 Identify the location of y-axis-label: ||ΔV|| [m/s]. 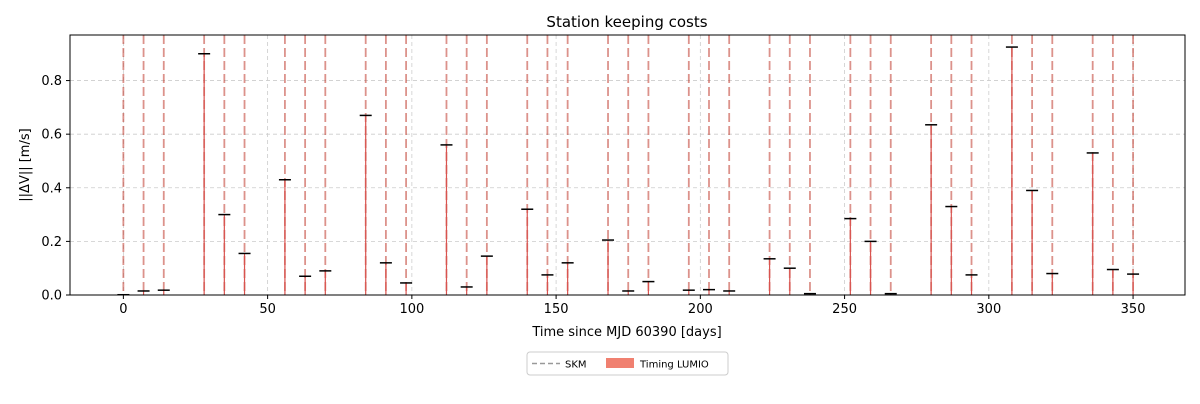
(25, 164).